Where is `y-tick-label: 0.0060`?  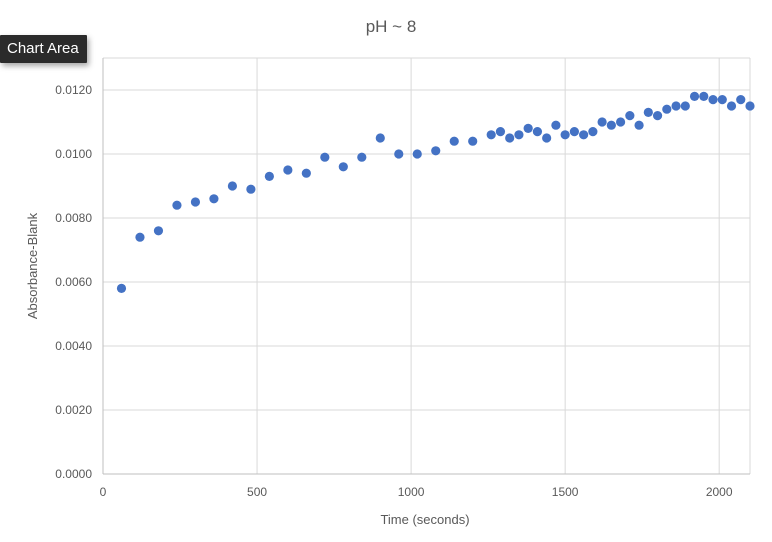 y-tick-label: 0.0060 is located at coordinates (73, 282).